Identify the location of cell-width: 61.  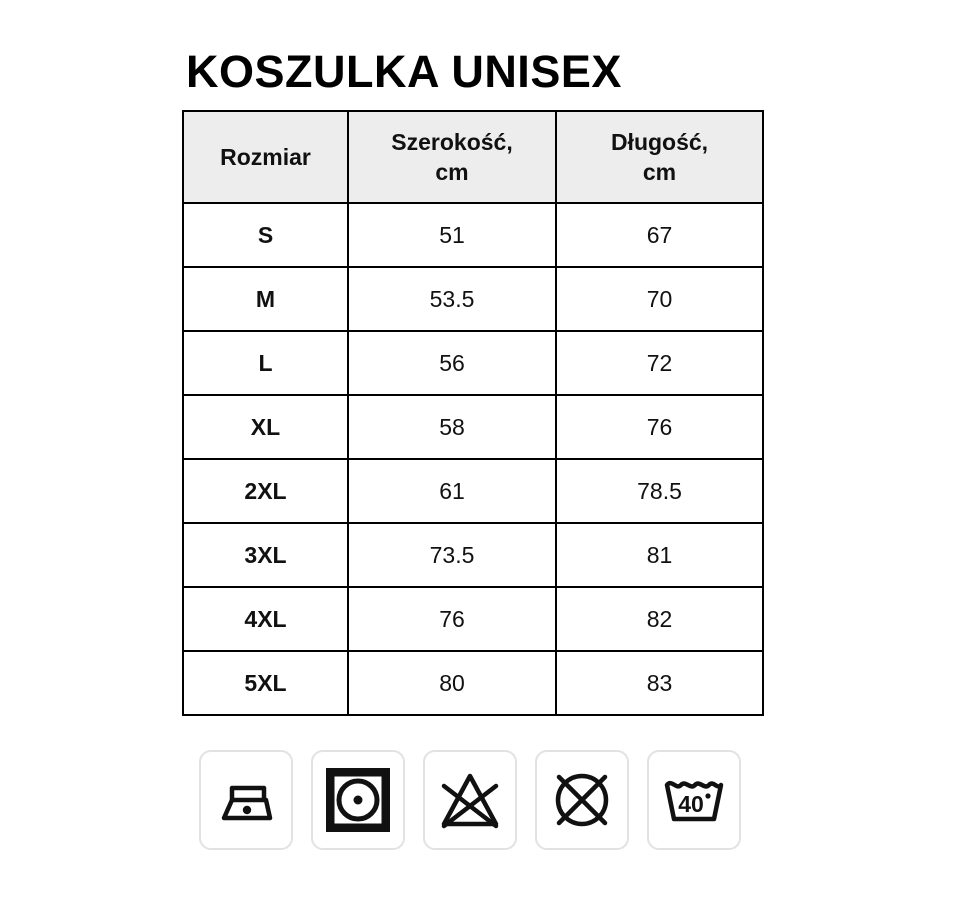
(452, 491).